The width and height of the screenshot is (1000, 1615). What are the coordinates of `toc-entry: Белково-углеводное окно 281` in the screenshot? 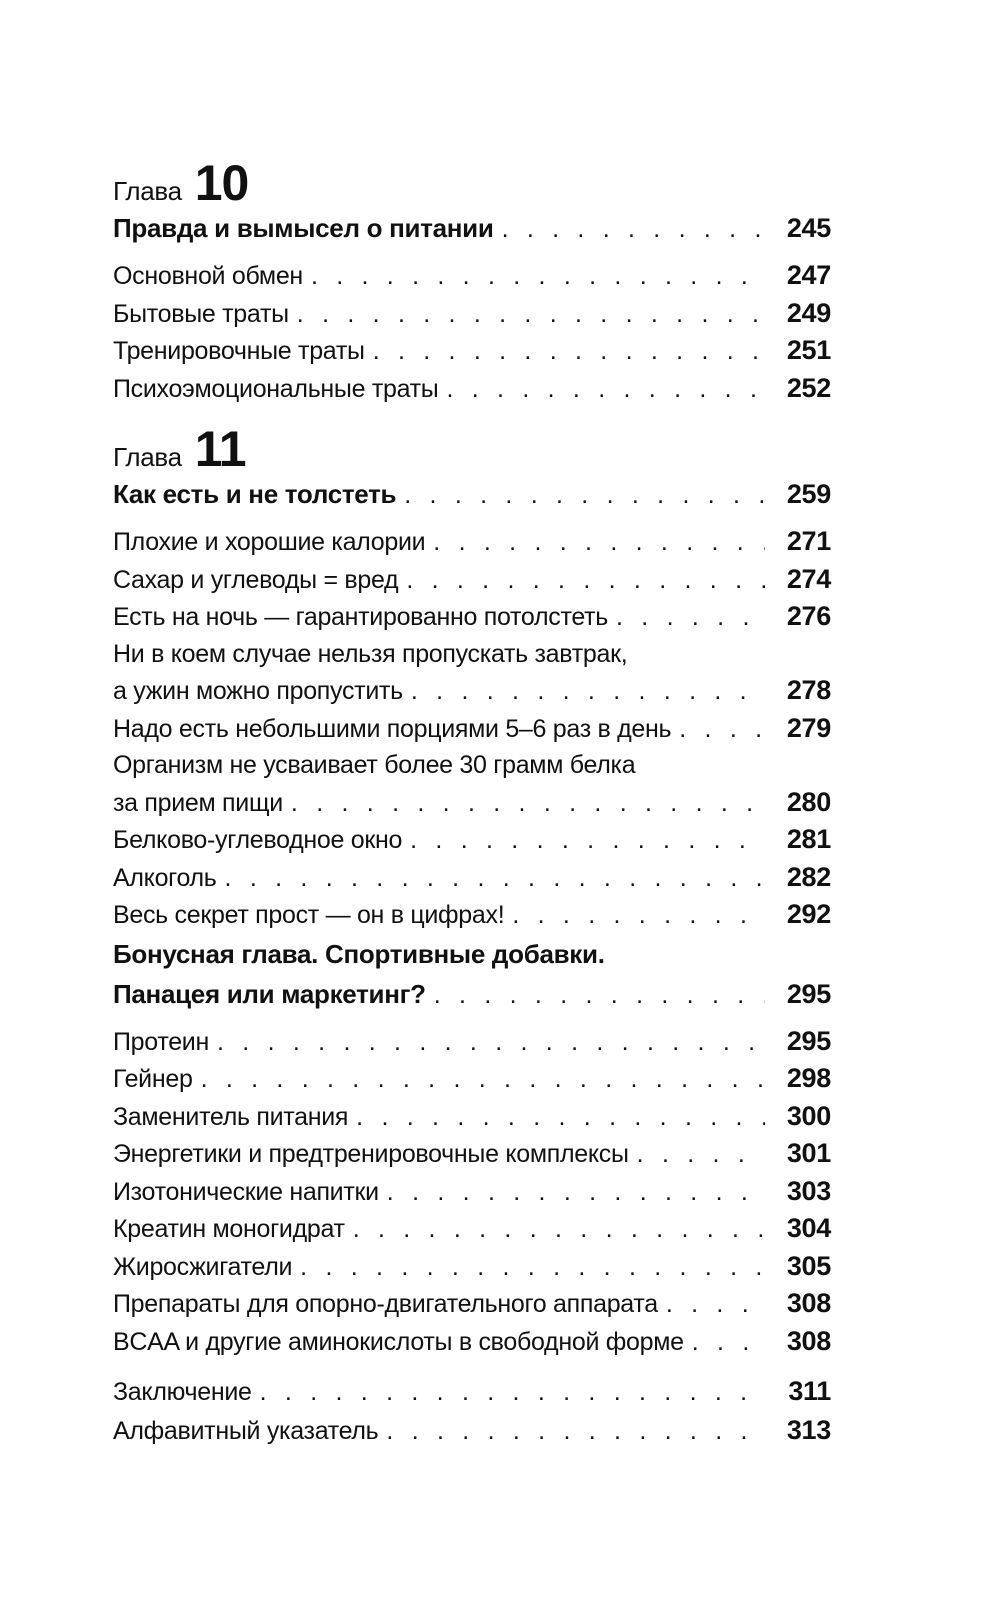 It's located at (472, 840).